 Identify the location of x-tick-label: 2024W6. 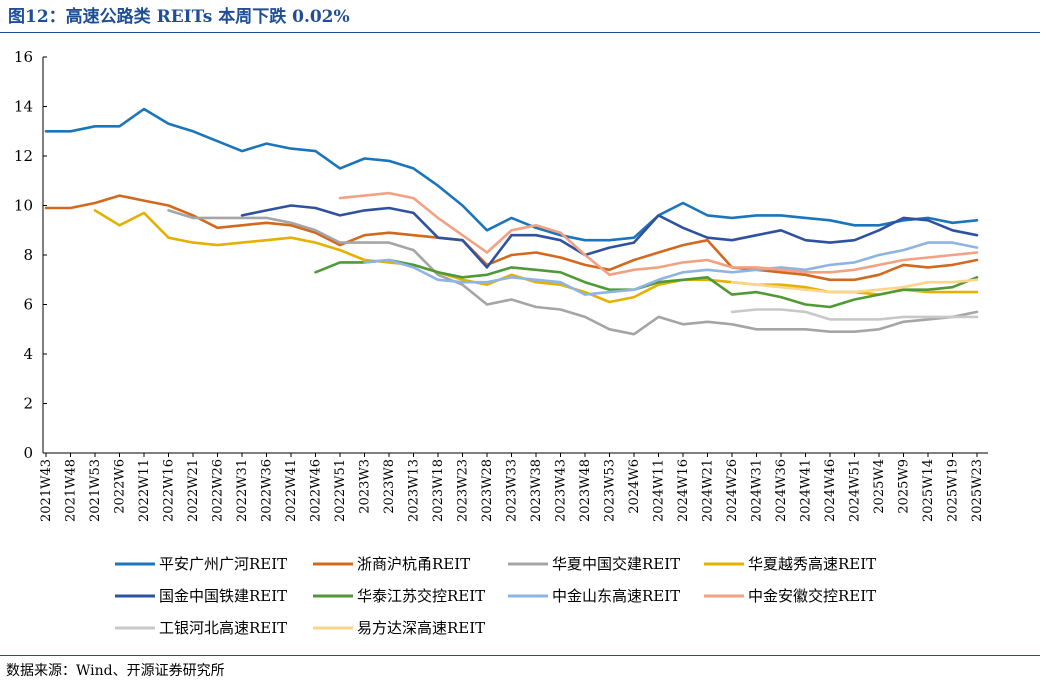
(634, 486).